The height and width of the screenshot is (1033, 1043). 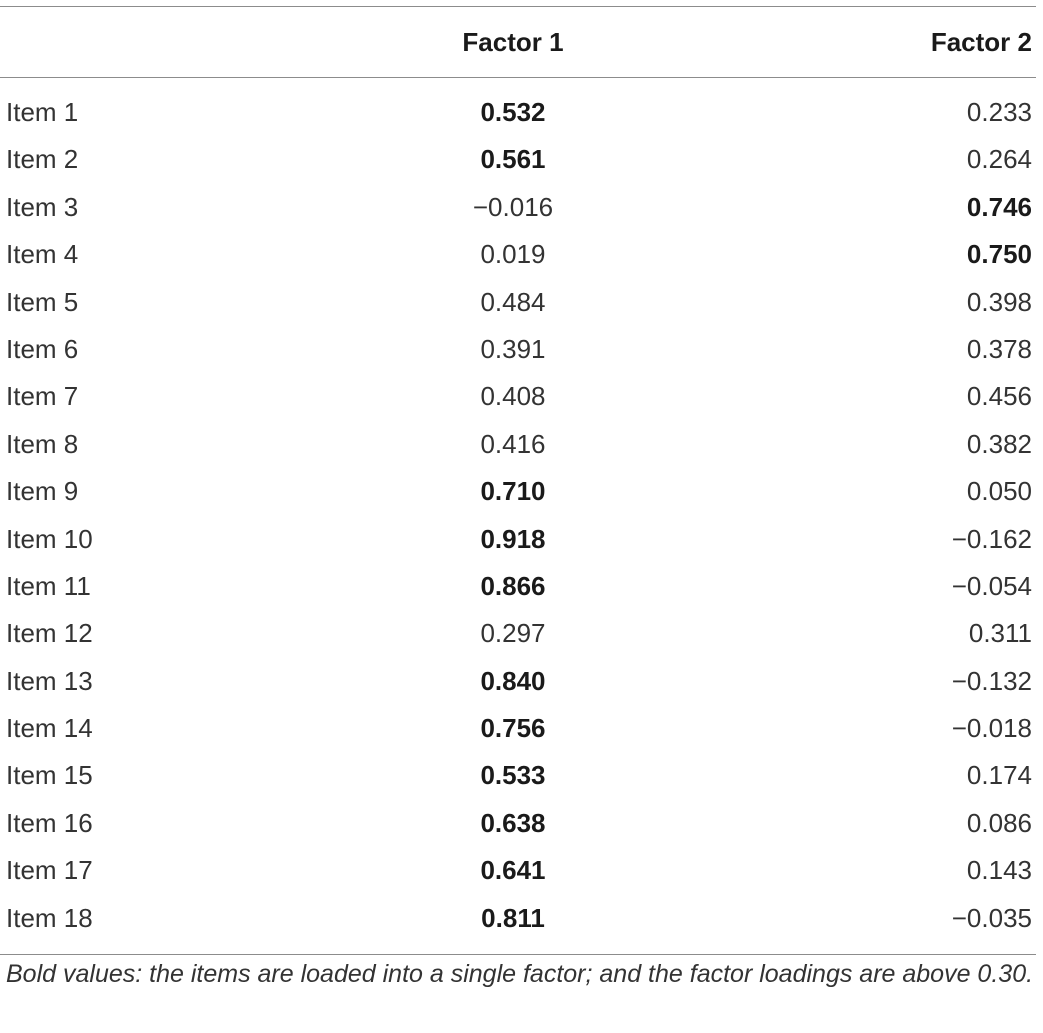 What do you see at coordinates (999, 396) in the screenshot?
I see `factor-2-loading: 0.456` at bounding box center [999, 396].